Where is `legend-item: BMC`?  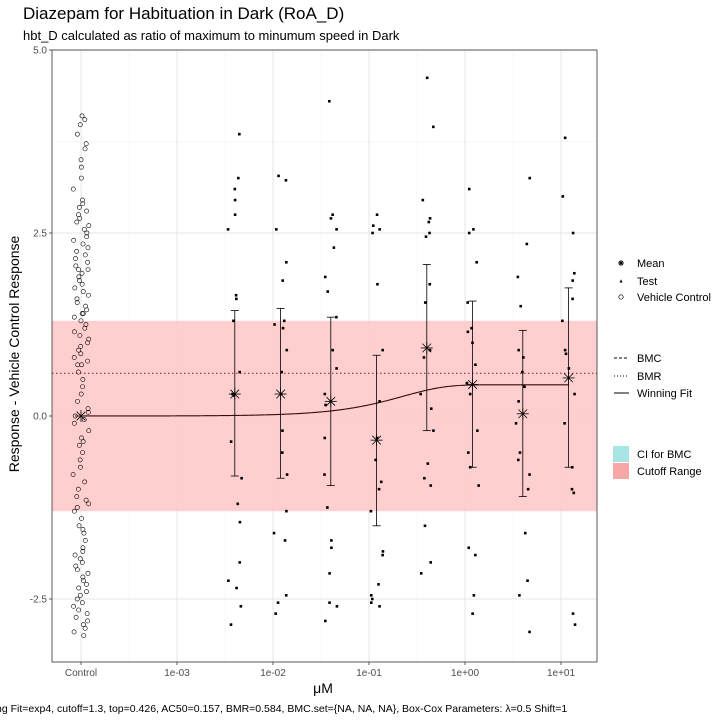 legend-item: BMC is located at coordinates (638, 359).